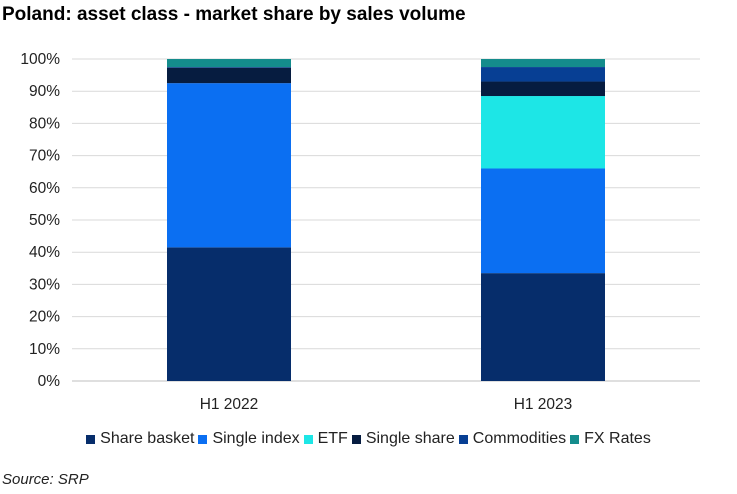 The image size is (737, 494). Describe the element at coordinates (147, 438) in the screenshot. I see `legend-label: Share basket` at that location.